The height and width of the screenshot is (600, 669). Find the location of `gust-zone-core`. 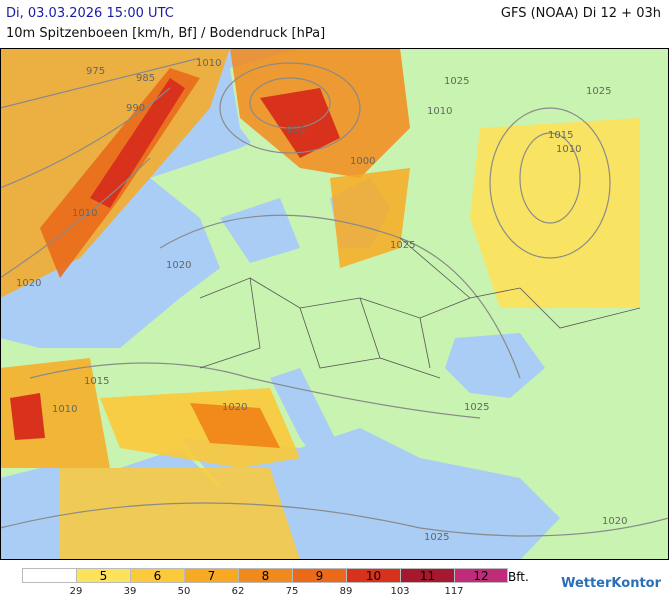

gust-zone-core is located at coordinates (137, 143).